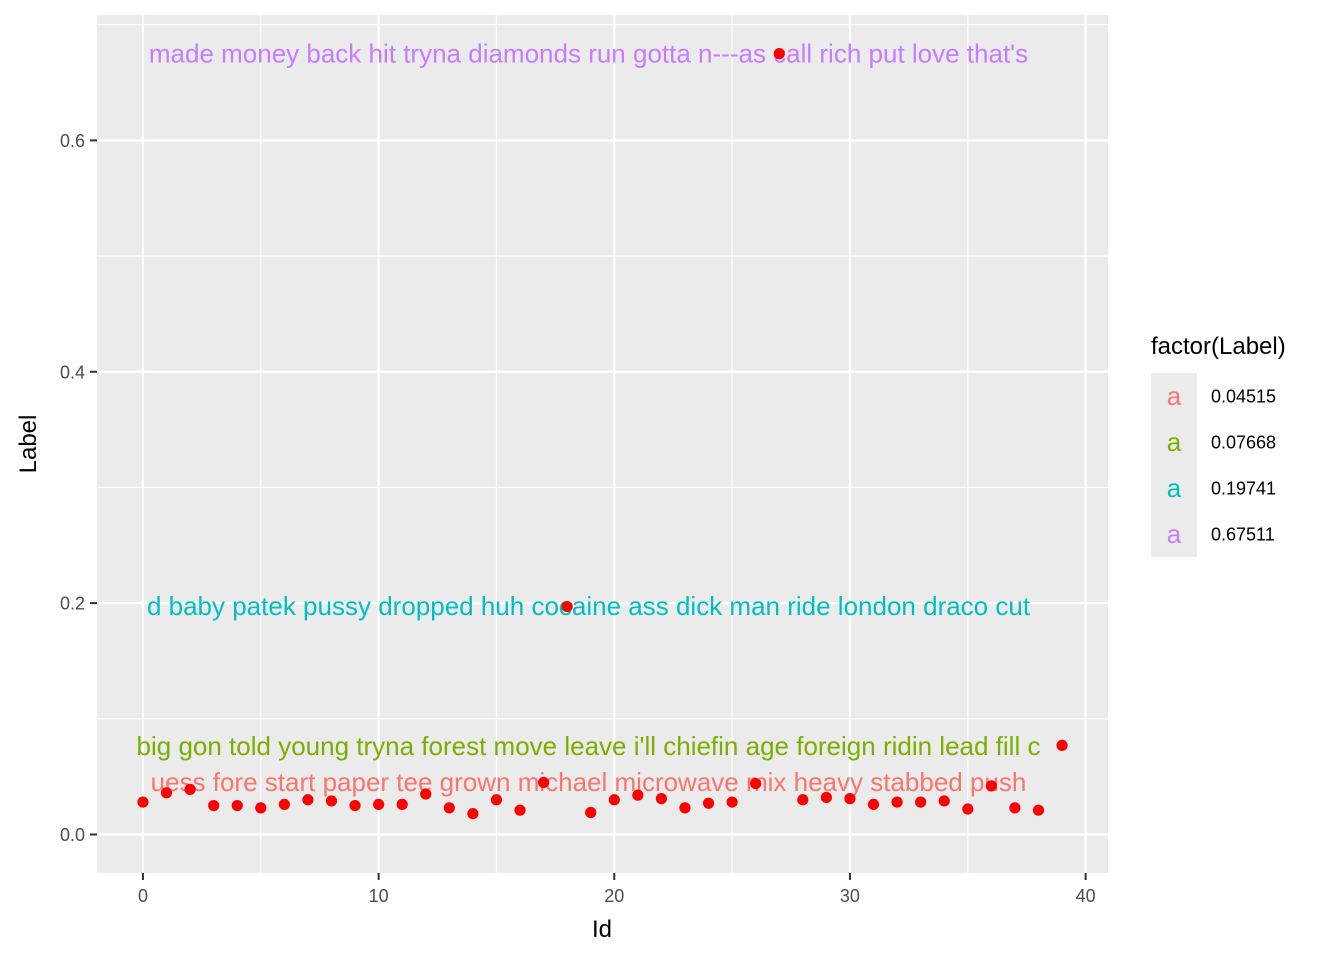 Image resolution: width=1344 pixels, height=960 pixels. What do you see at coordinates (1243, 397) in the screenshot?
I see `legend-entry-label: 0.04515` at bounding box center [1243, 397].